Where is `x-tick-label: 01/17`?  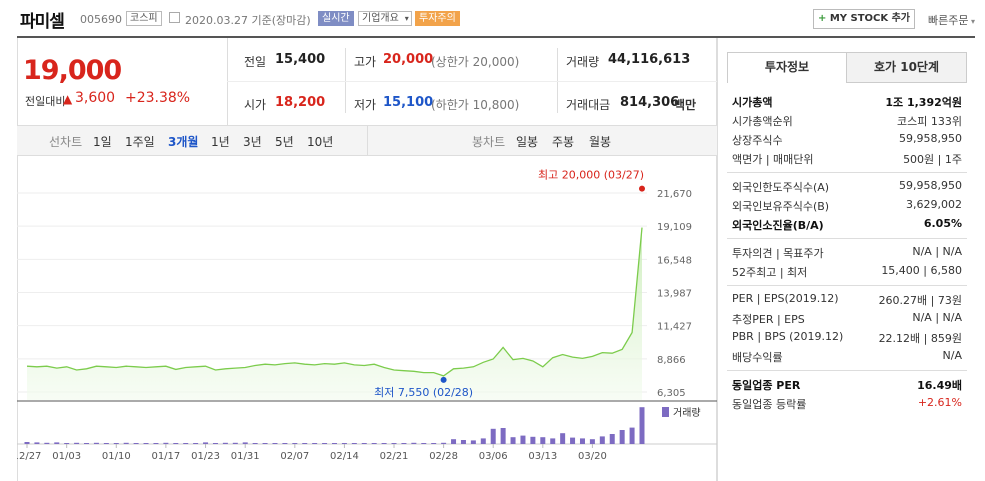
x-tick-label: 01/17 is located at coordinates (165, 456).